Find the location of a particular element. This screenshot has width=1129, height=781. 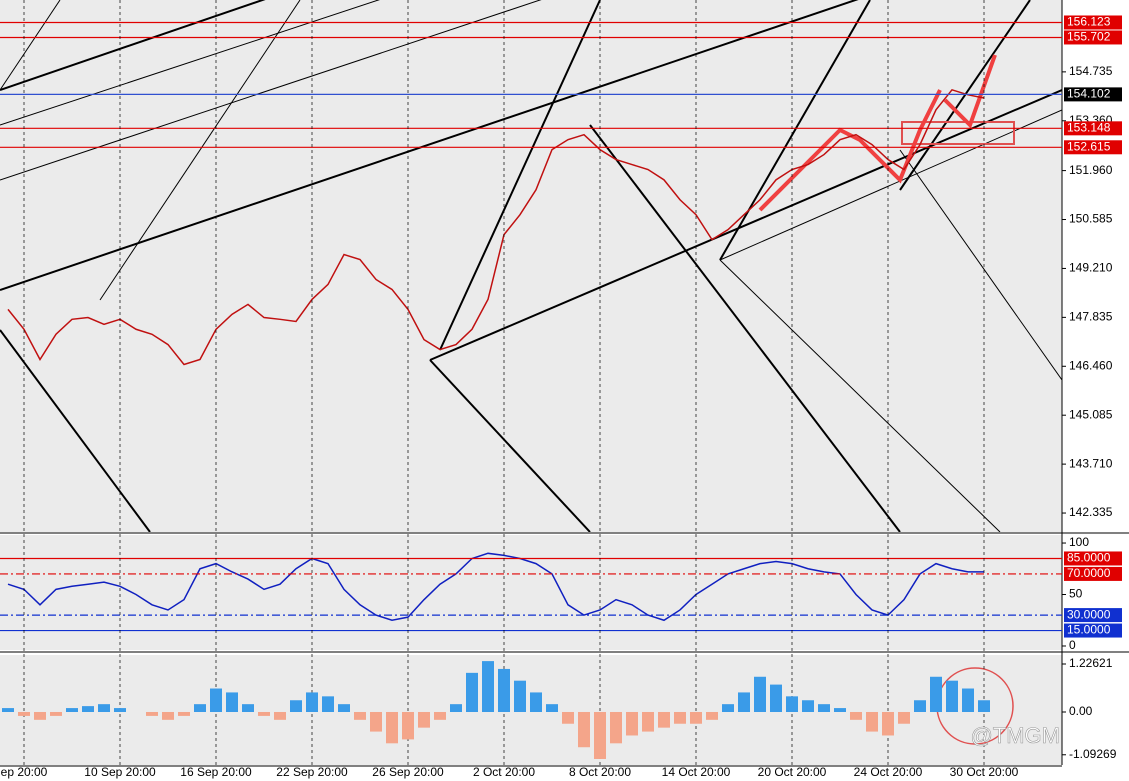

x-tick-label: 24 Oct 20:00 is located at coordinates (888, 772).